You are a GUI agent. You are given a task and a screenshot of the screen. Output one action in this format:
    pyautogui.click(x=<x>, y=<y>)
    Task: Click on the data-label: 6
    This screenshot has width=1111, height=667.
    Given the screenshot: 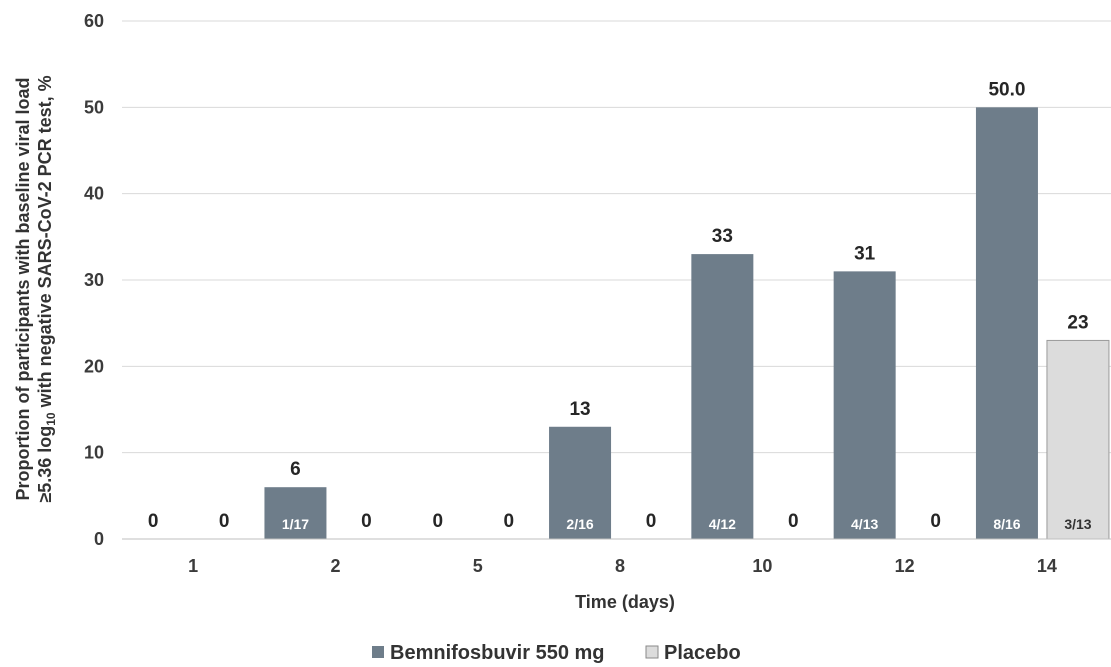 What is the action you would take?
    pyautogui.click(x=295, y=469)
    